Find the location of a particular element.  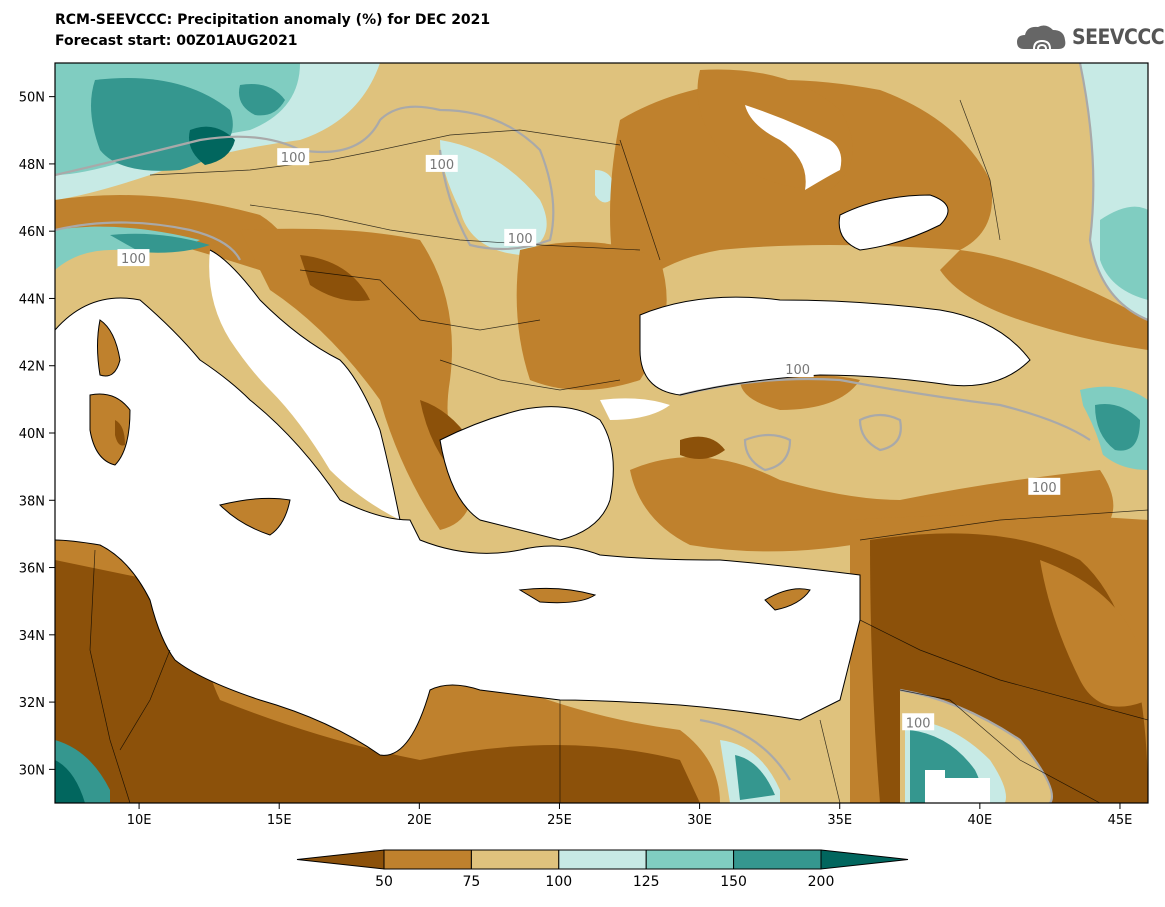

lat-tick-label: 50N is located at coordinates (32, 98).